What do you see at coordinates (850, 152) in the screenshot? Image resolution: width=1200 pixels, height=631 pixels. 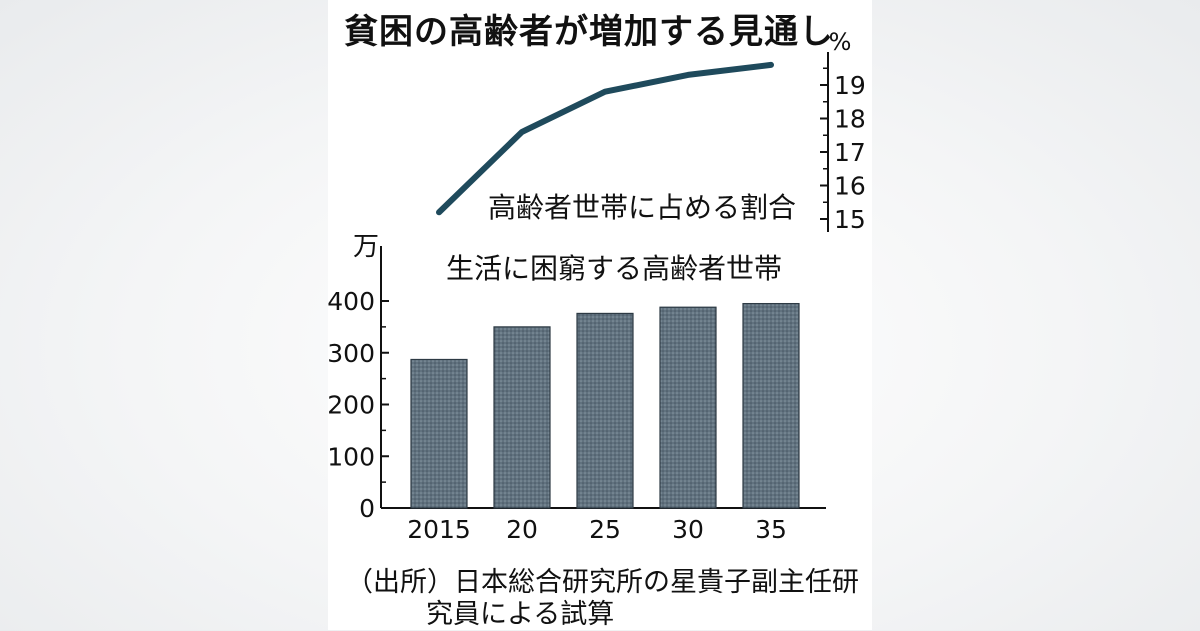 I see `line-y-tick-label: 17` at bounding box center [850, 152].